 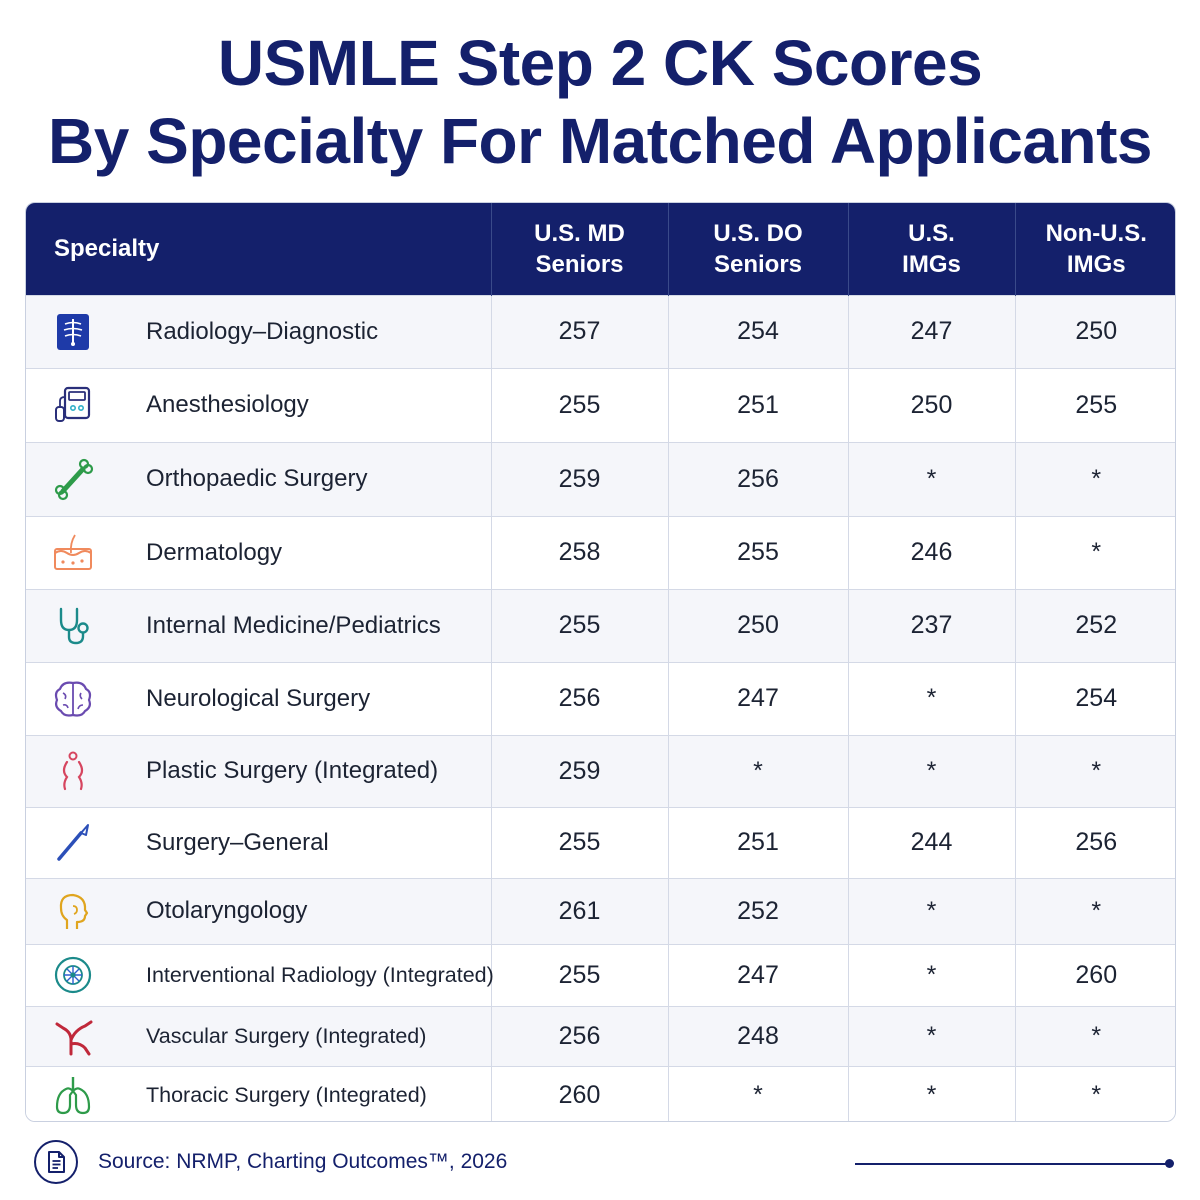 What do you see at coordinates (1011, 1164) in the screenshot?
I see `footer-divider-line` at bounding box center [1011, 1164].